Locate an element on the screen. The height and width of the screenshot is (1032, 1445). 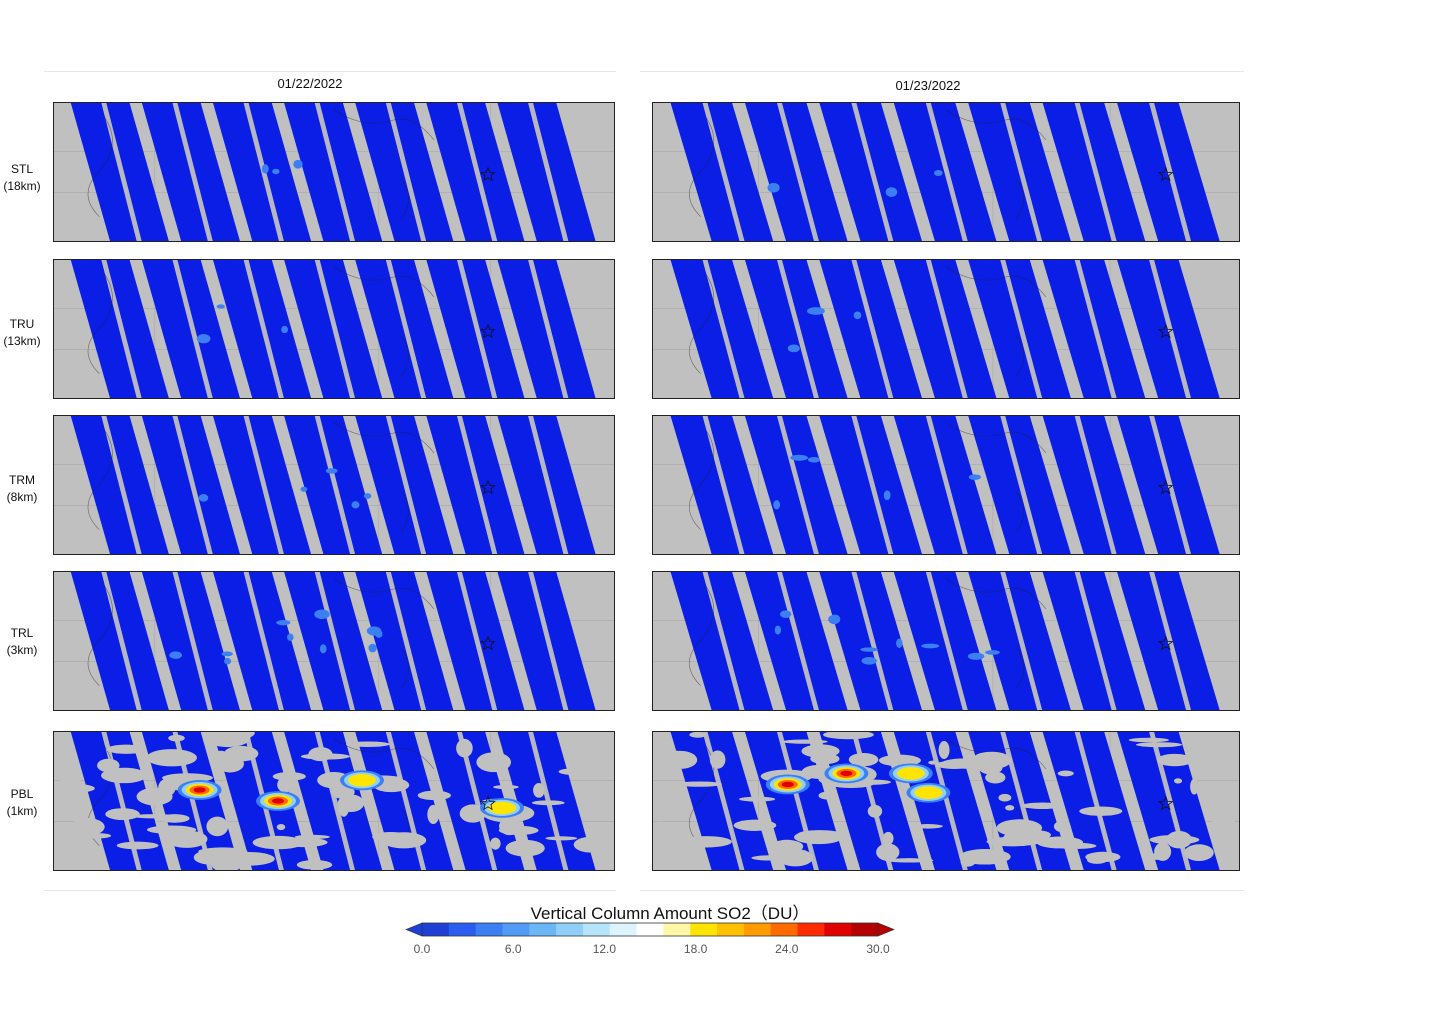
row-label-pbl: PBL (1km) is located at coordinates (22, 803).